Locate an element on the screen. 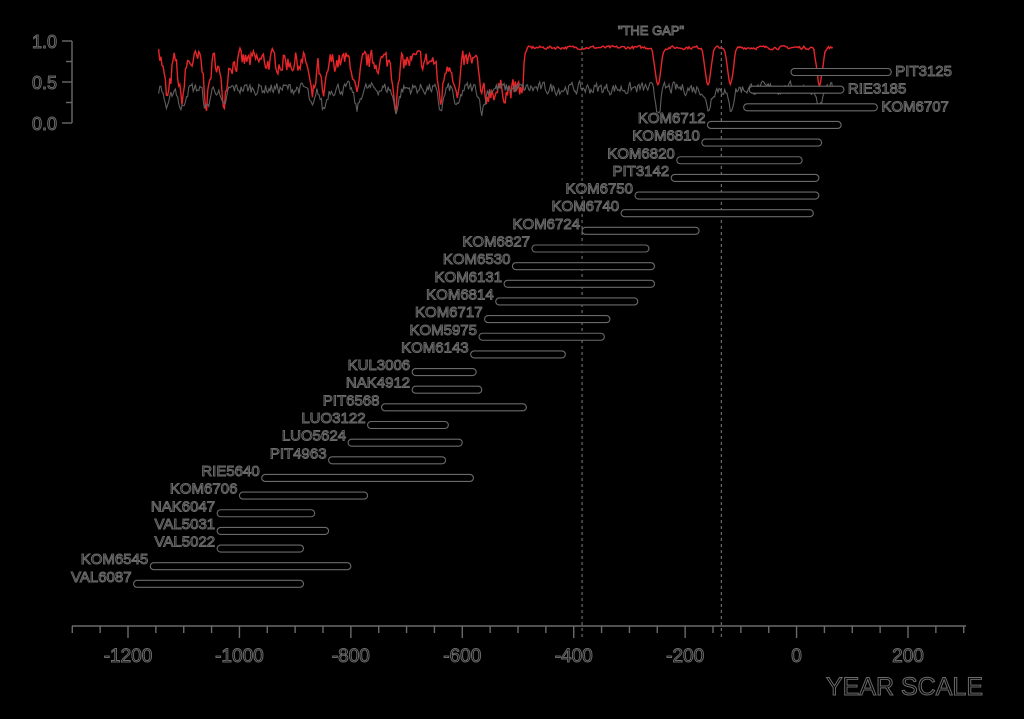 This screenshot has height=719, width=1024. bar-label-kom6545: KOM6545 is located at coordinates (115, 559).